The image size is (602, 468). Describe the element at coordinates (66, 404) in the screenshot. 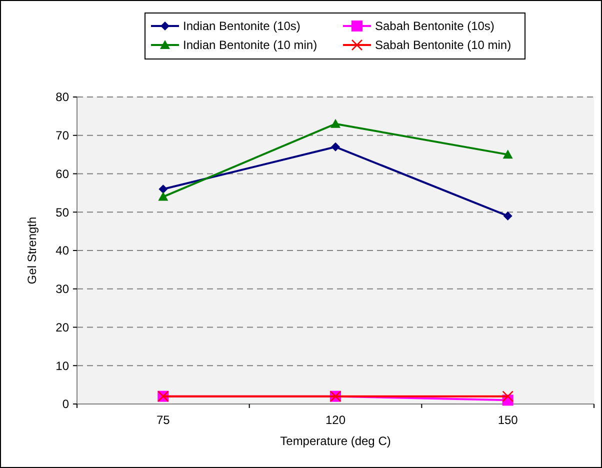

I see `y-tick-label: 0` at that location.